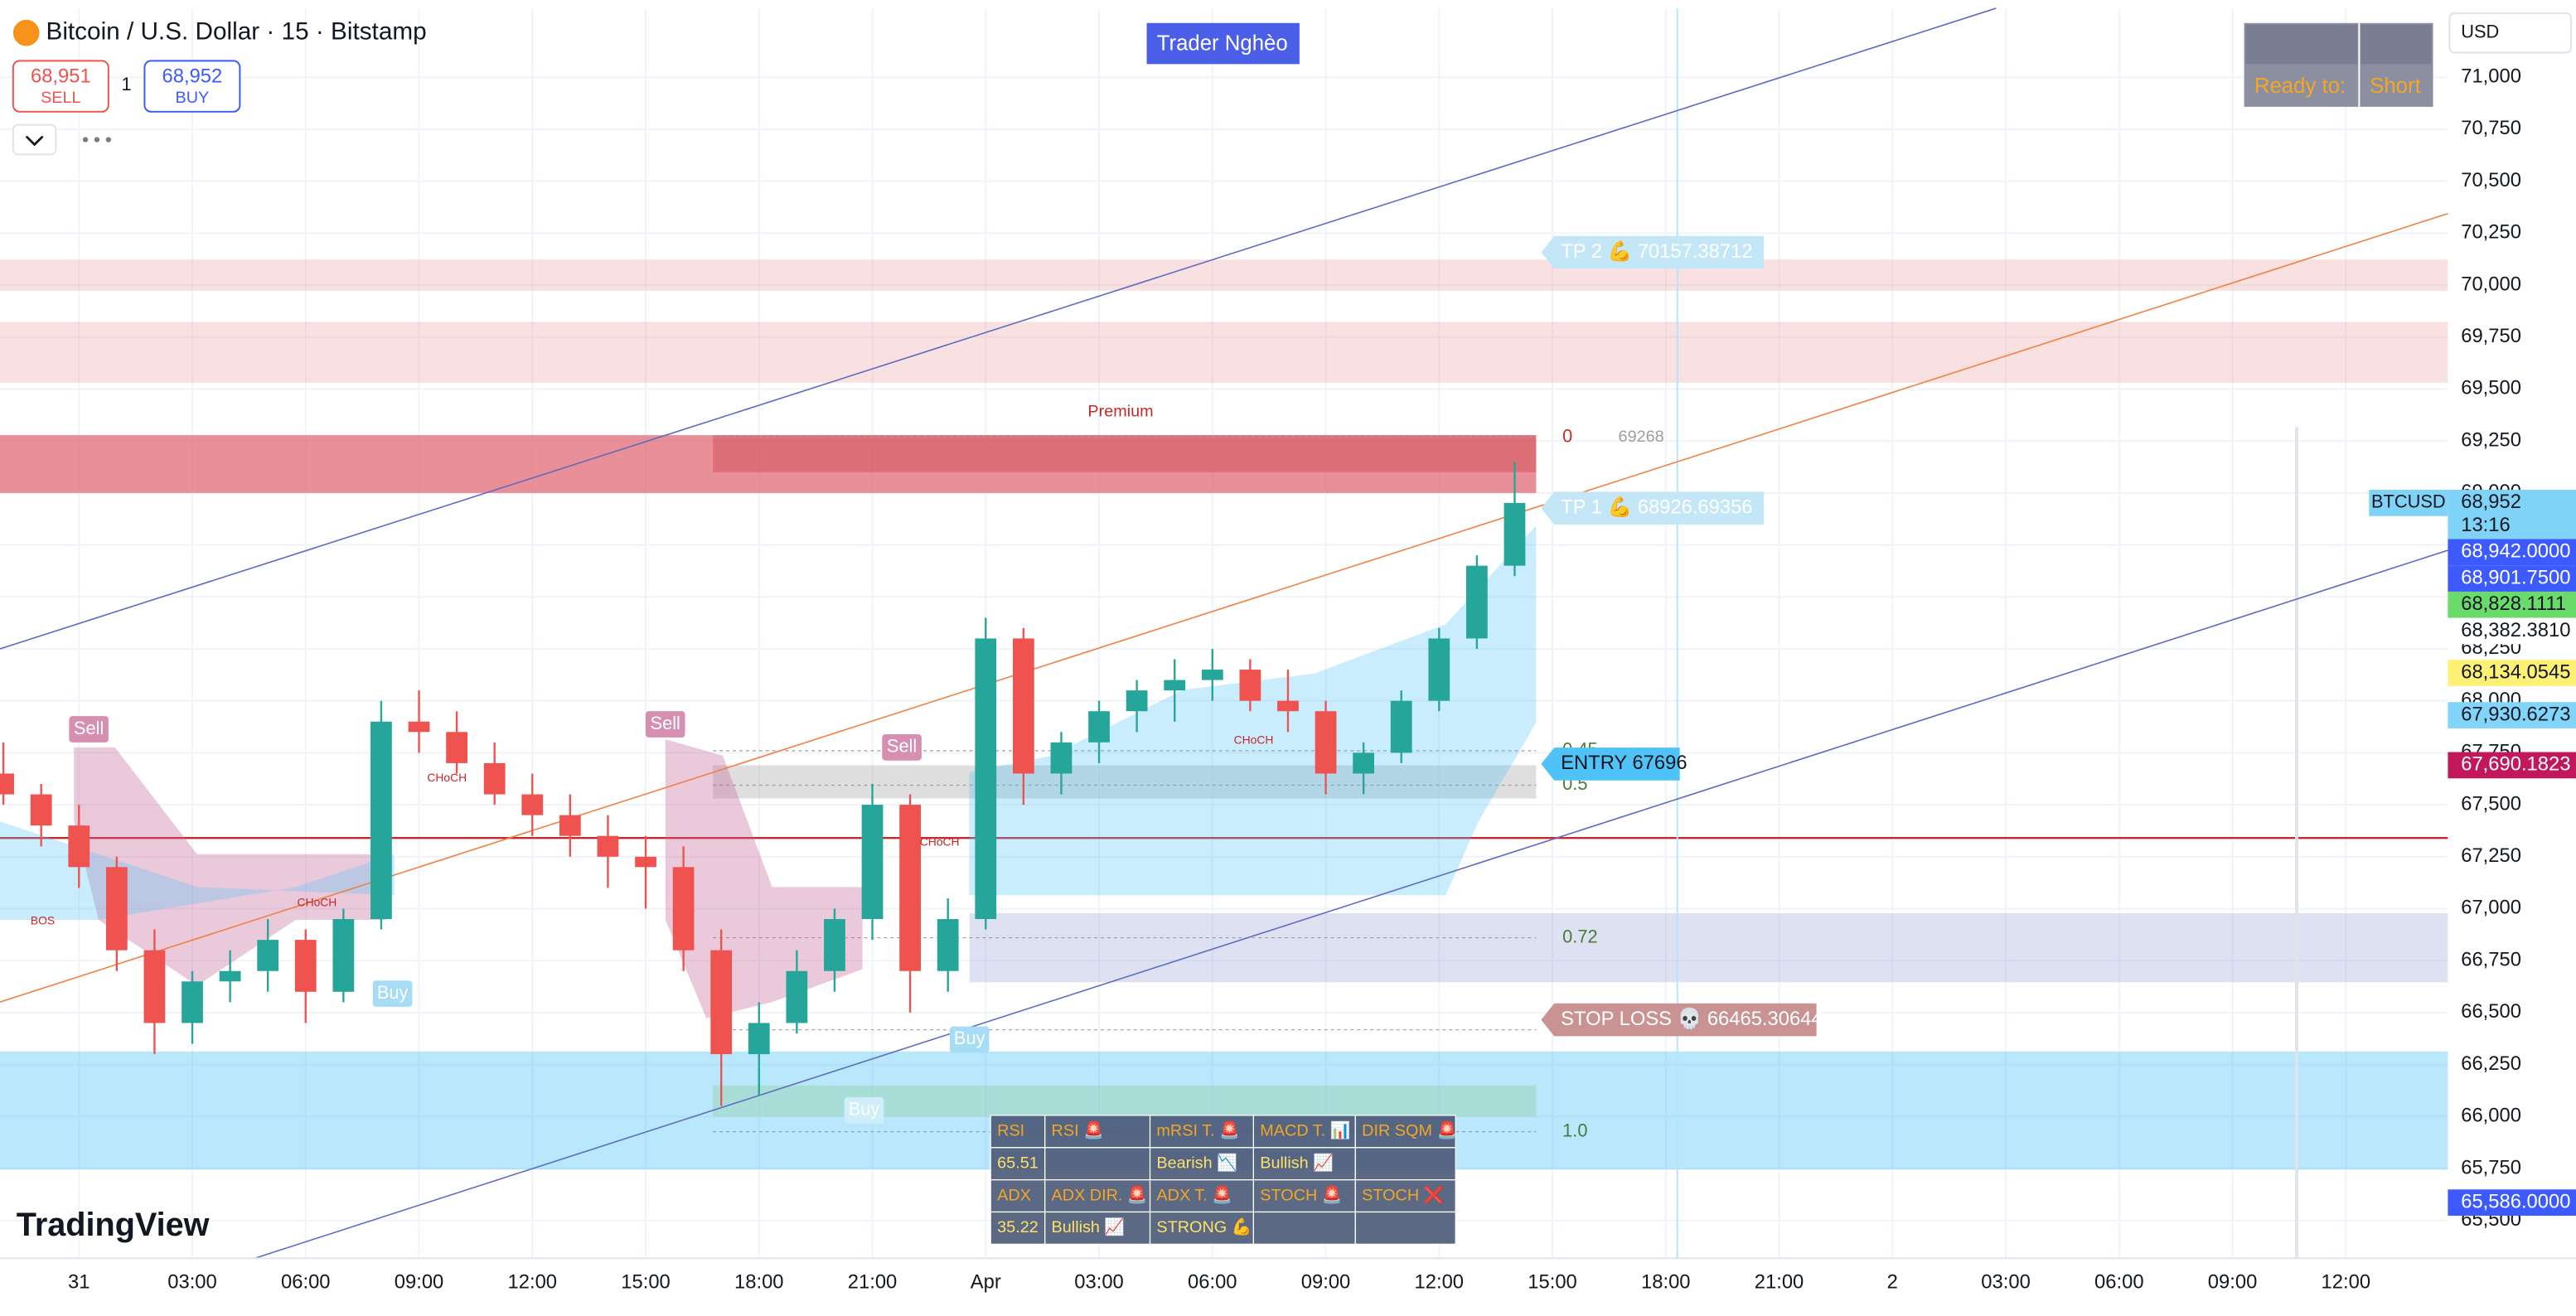  Describe the element at coordinates (2491, 336) in the screenshot. I see `y-tick-label: 69,750` at that location.